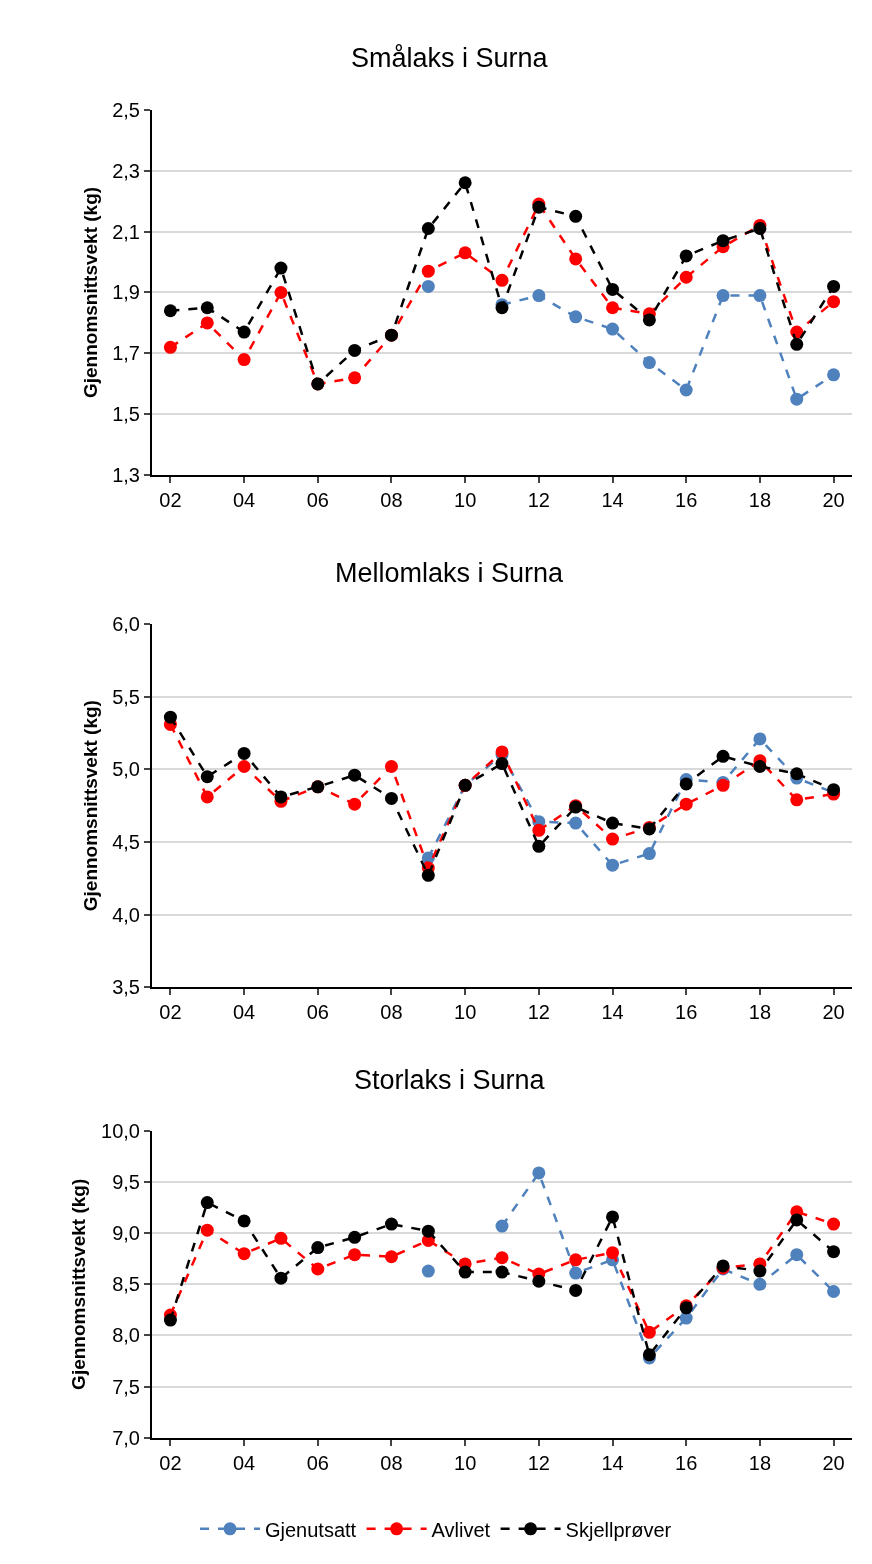 Image resolution: width=872 pixels, height=1564 pixels. What do you see at coordinates (126, 769) in the screenshot?
I see `y-tick-label: 5,0` at bounding box center [126, 769].